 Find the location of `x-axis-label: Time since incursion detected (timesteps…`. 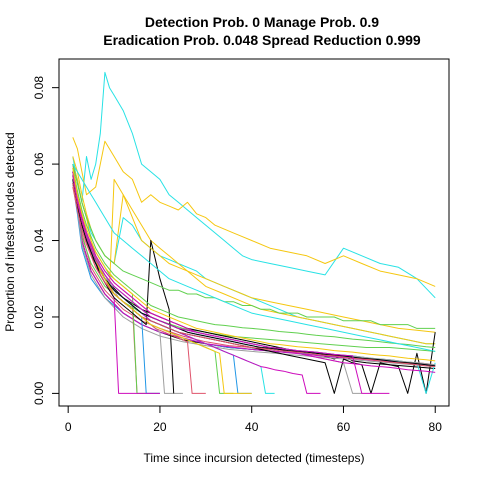

x-axis-label: Time since incursion detected (timesteps… is located at coordinates (254, 458).